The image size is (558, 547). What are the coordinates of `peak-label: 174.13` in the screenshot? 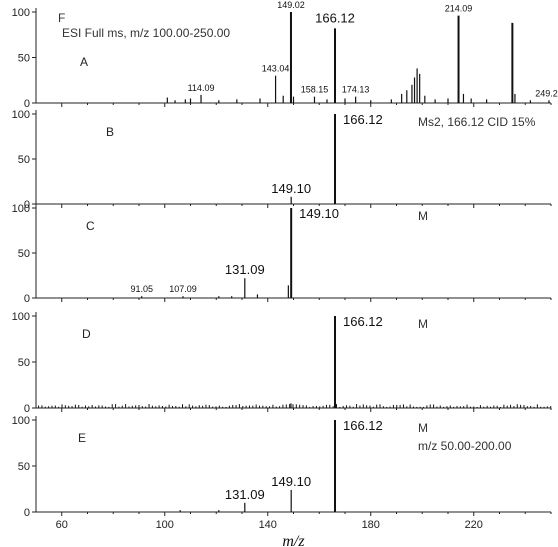 It's located at (356, 90).